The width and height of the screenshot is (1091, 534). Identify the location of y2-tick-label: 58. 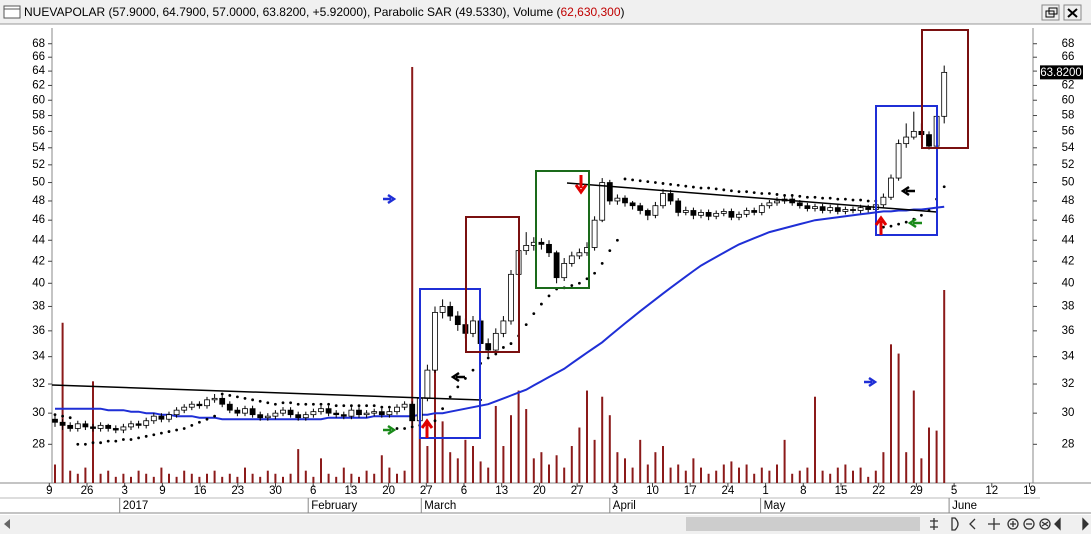
(1068, 116).